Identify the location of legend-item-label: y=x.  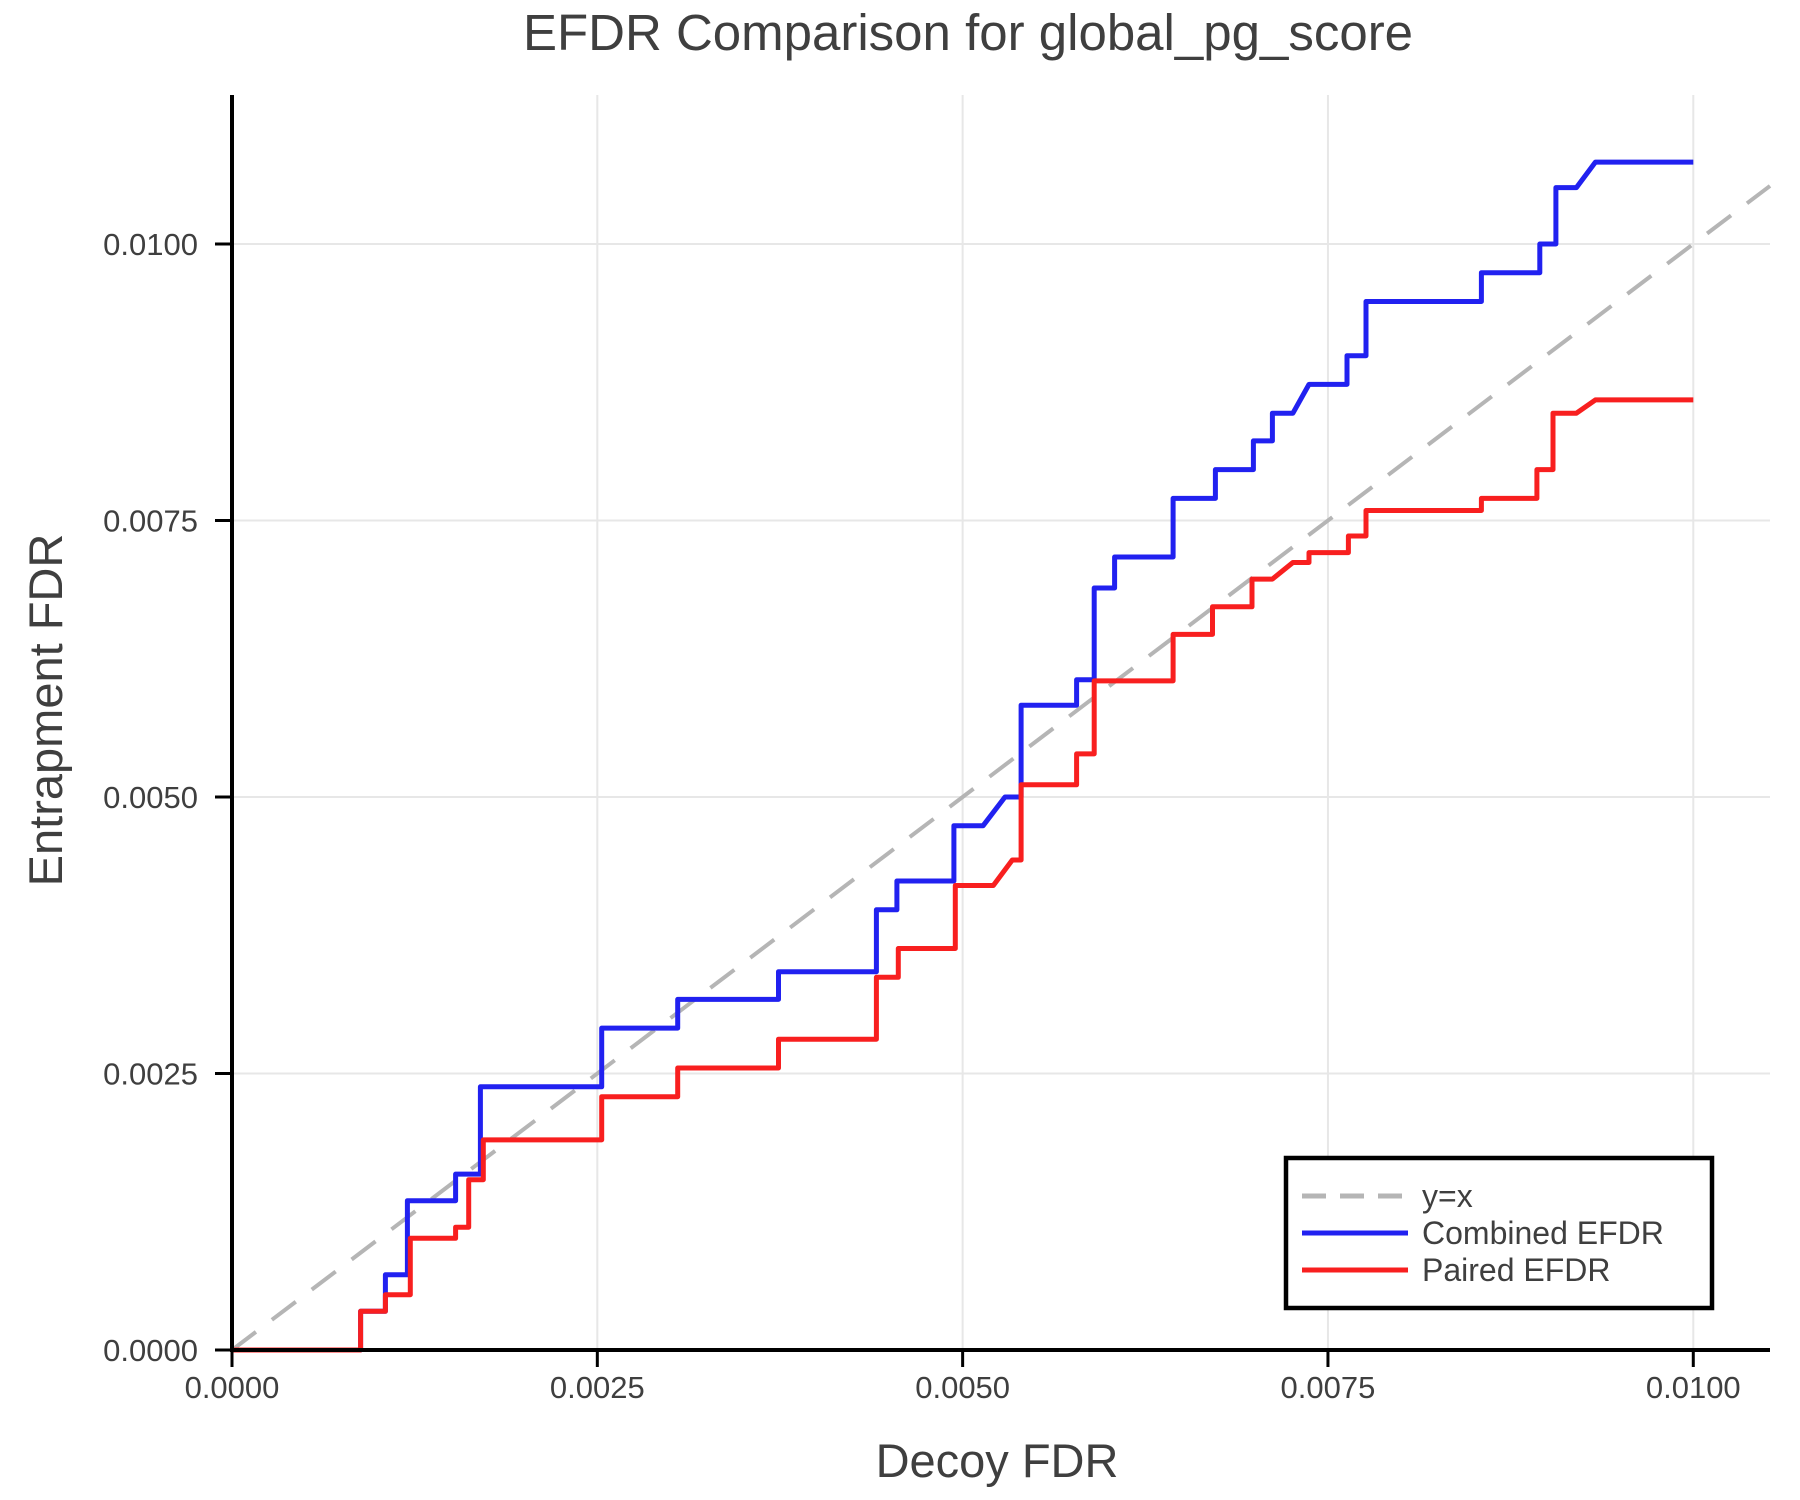
(1447, 1196).